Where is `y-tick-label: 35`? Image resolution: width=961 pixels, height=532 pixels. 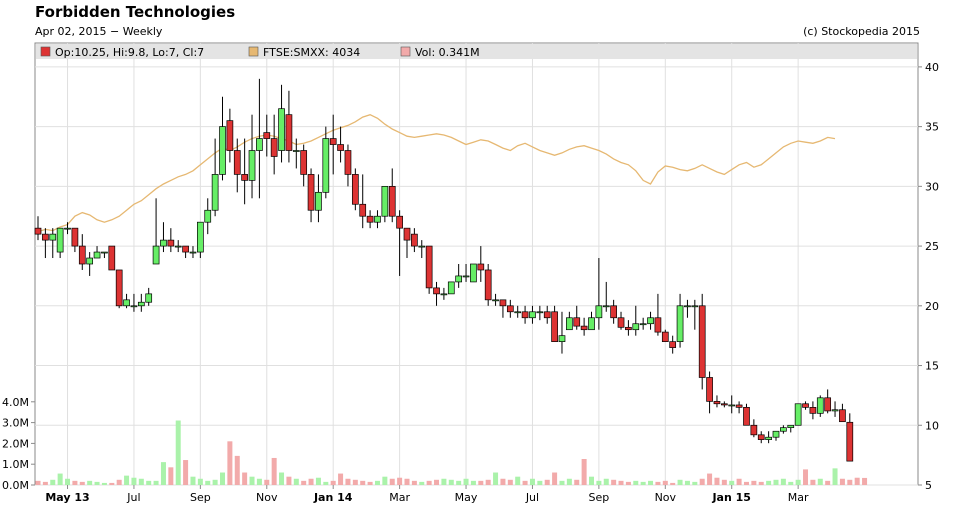 y-tick-label: 35 is located at coordinates (932, 127).